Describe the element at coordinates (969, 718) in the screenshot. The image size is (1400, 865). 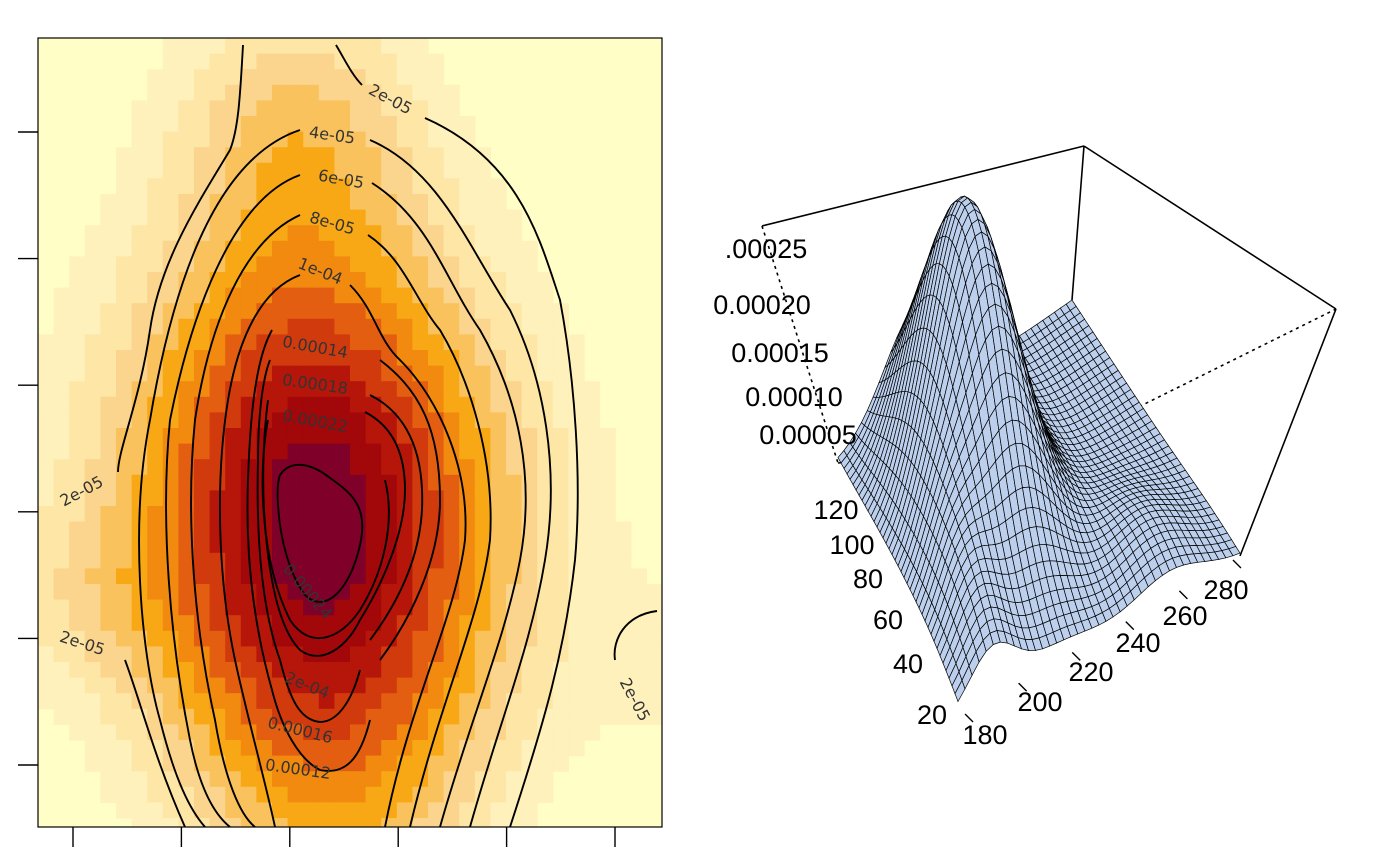
I see `x3d-tick` at that location.